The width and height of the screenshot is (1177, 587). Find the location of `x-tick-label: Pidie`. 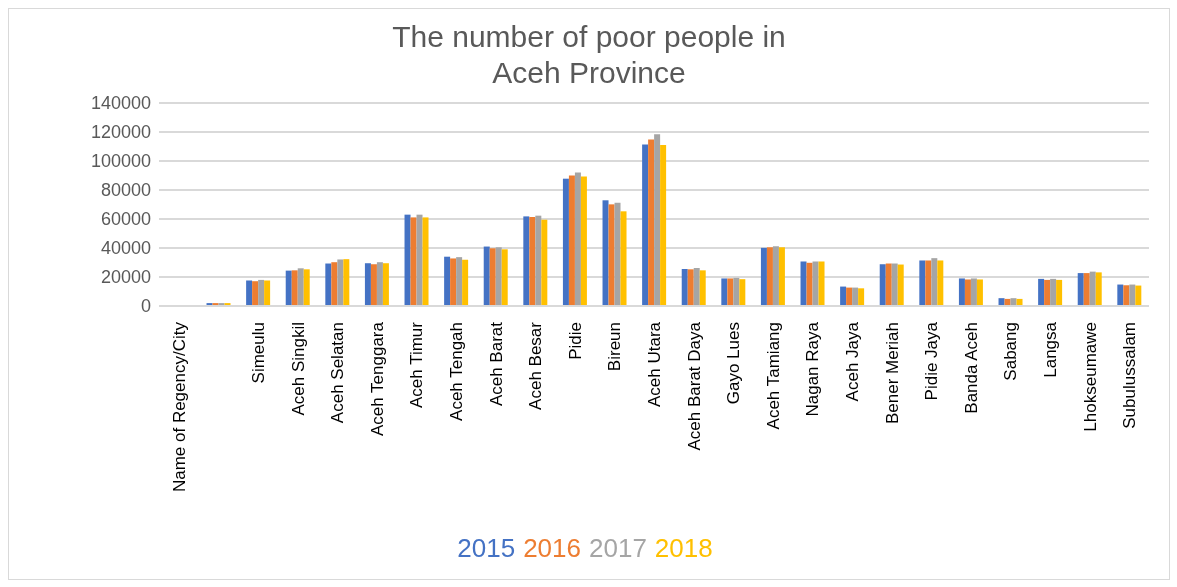

x-tick-label: Pidie is located at coordinates (575, 341).